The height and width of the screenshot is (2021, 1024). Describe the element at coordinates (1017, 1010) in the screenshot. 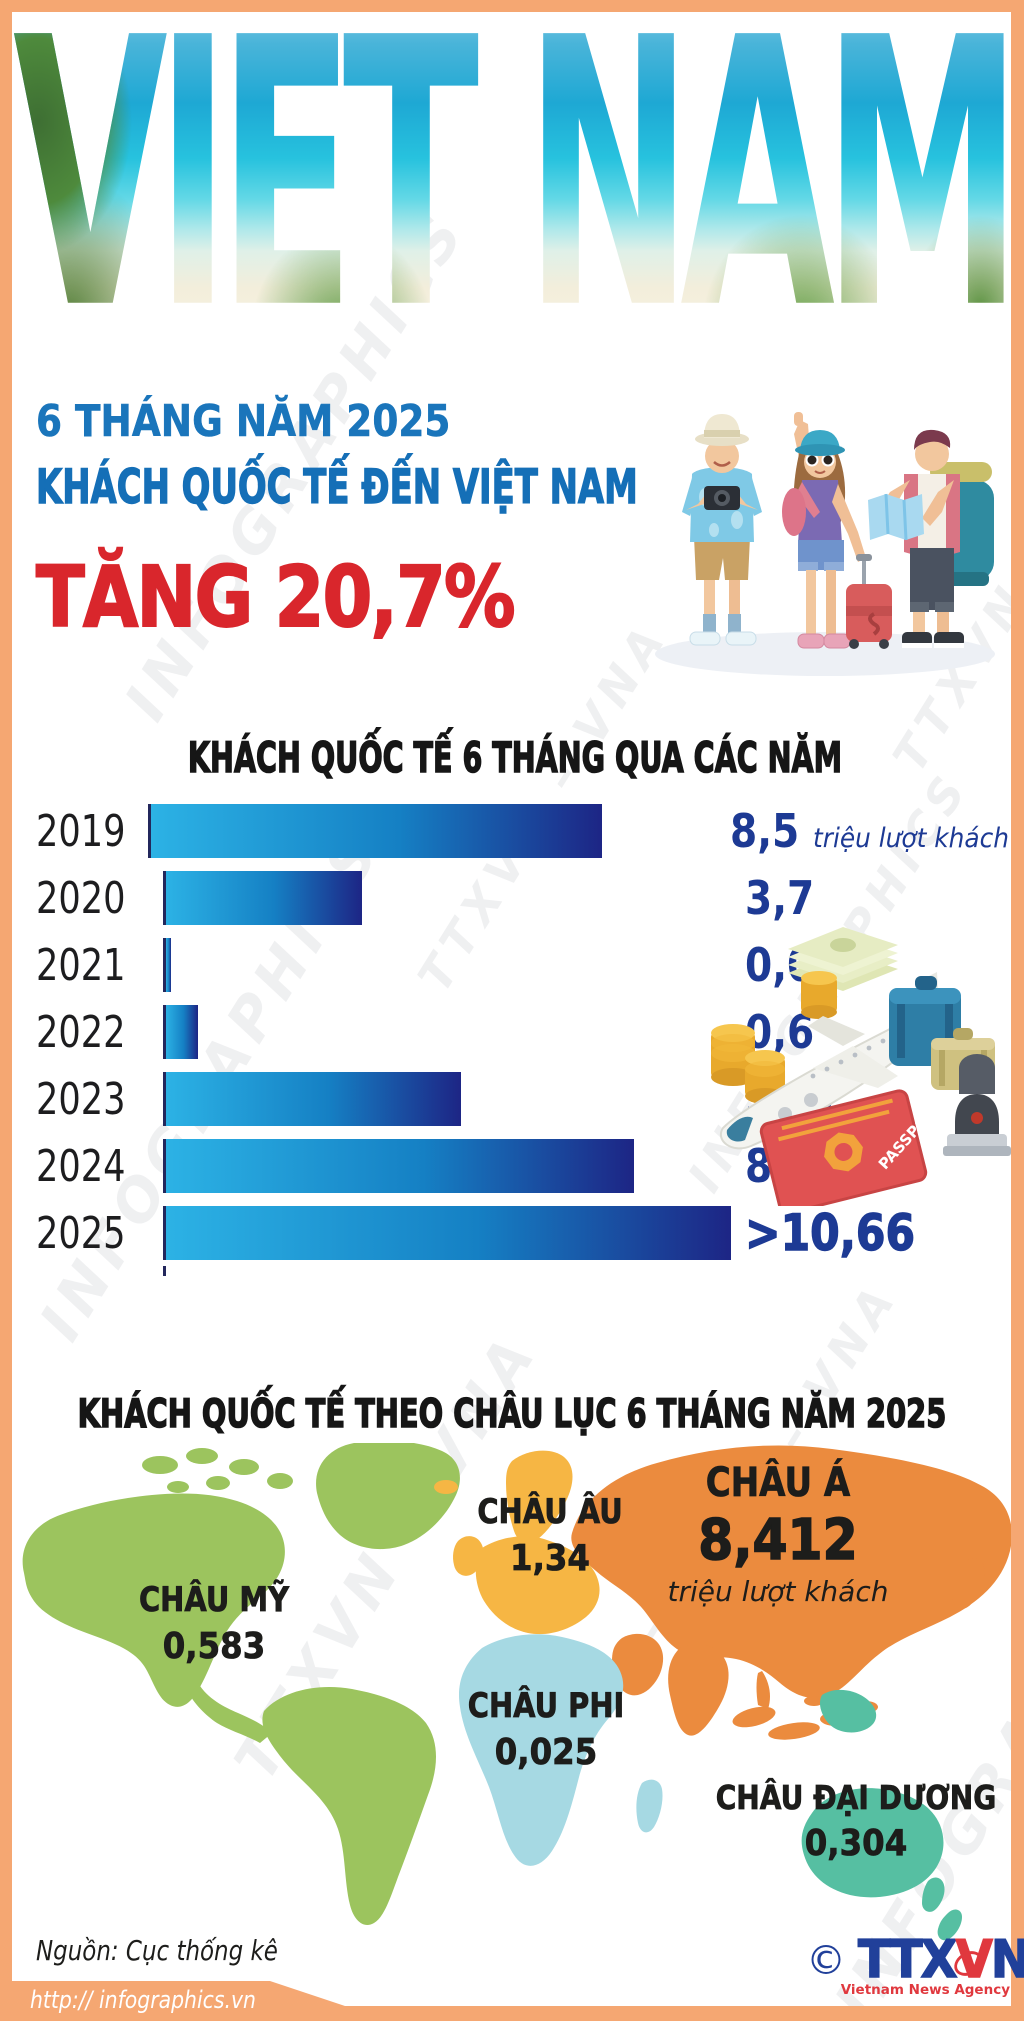

I see `frame-right` at that location.